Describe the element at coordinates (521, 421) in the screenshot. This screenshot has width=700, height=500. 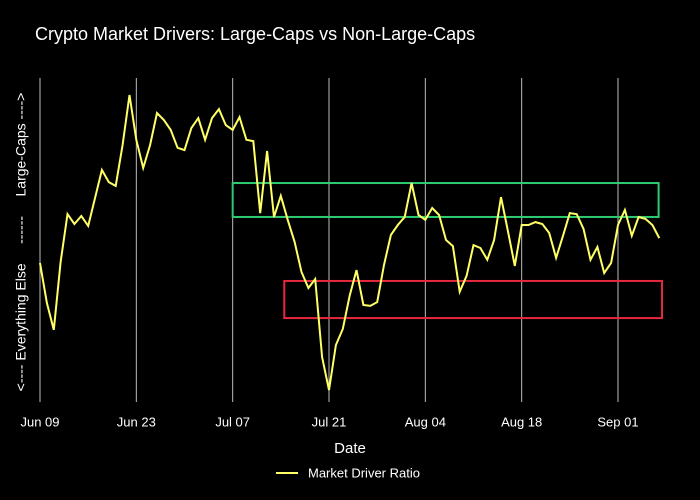
I see `x-tick-label: Aug 18` at that location.